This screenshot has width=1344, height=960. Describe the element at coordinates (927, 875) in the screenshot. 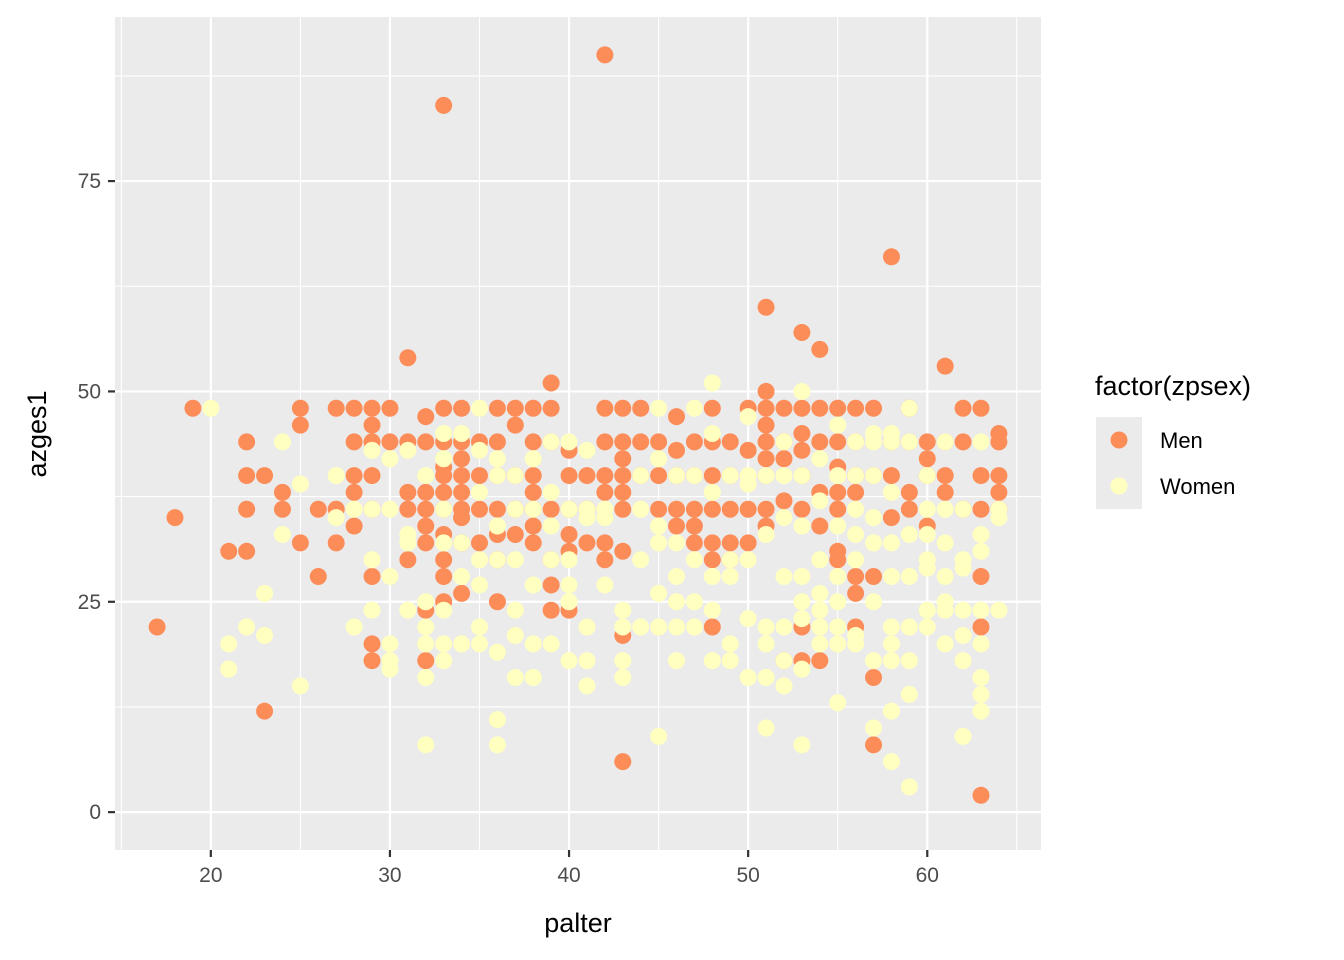

I see `x-tick-label: 60` at that location.